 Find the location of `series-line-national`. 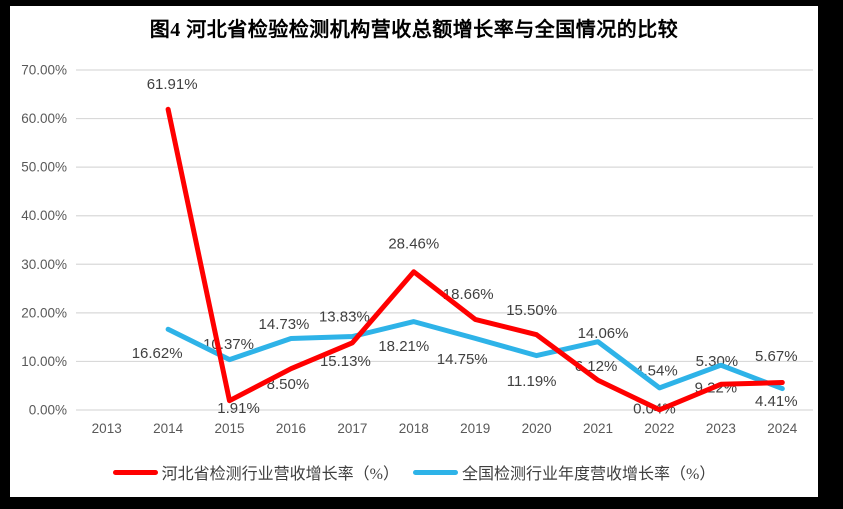

series-line-national is located at coordinates (475, 355).